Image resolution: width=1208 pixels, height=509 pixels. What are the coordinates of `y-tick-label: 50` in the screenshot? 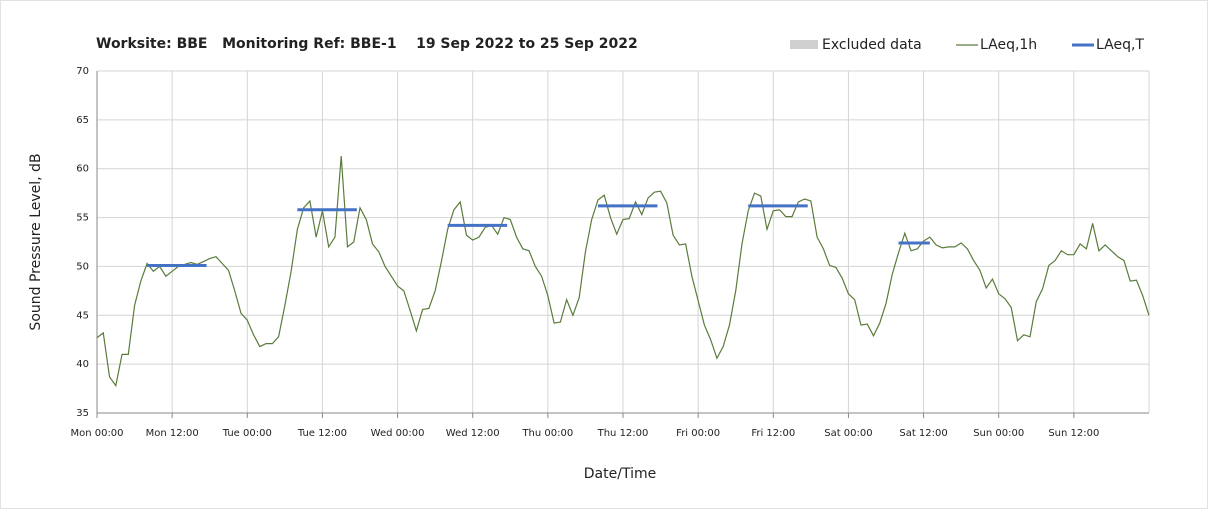 It's located at (82, 266).